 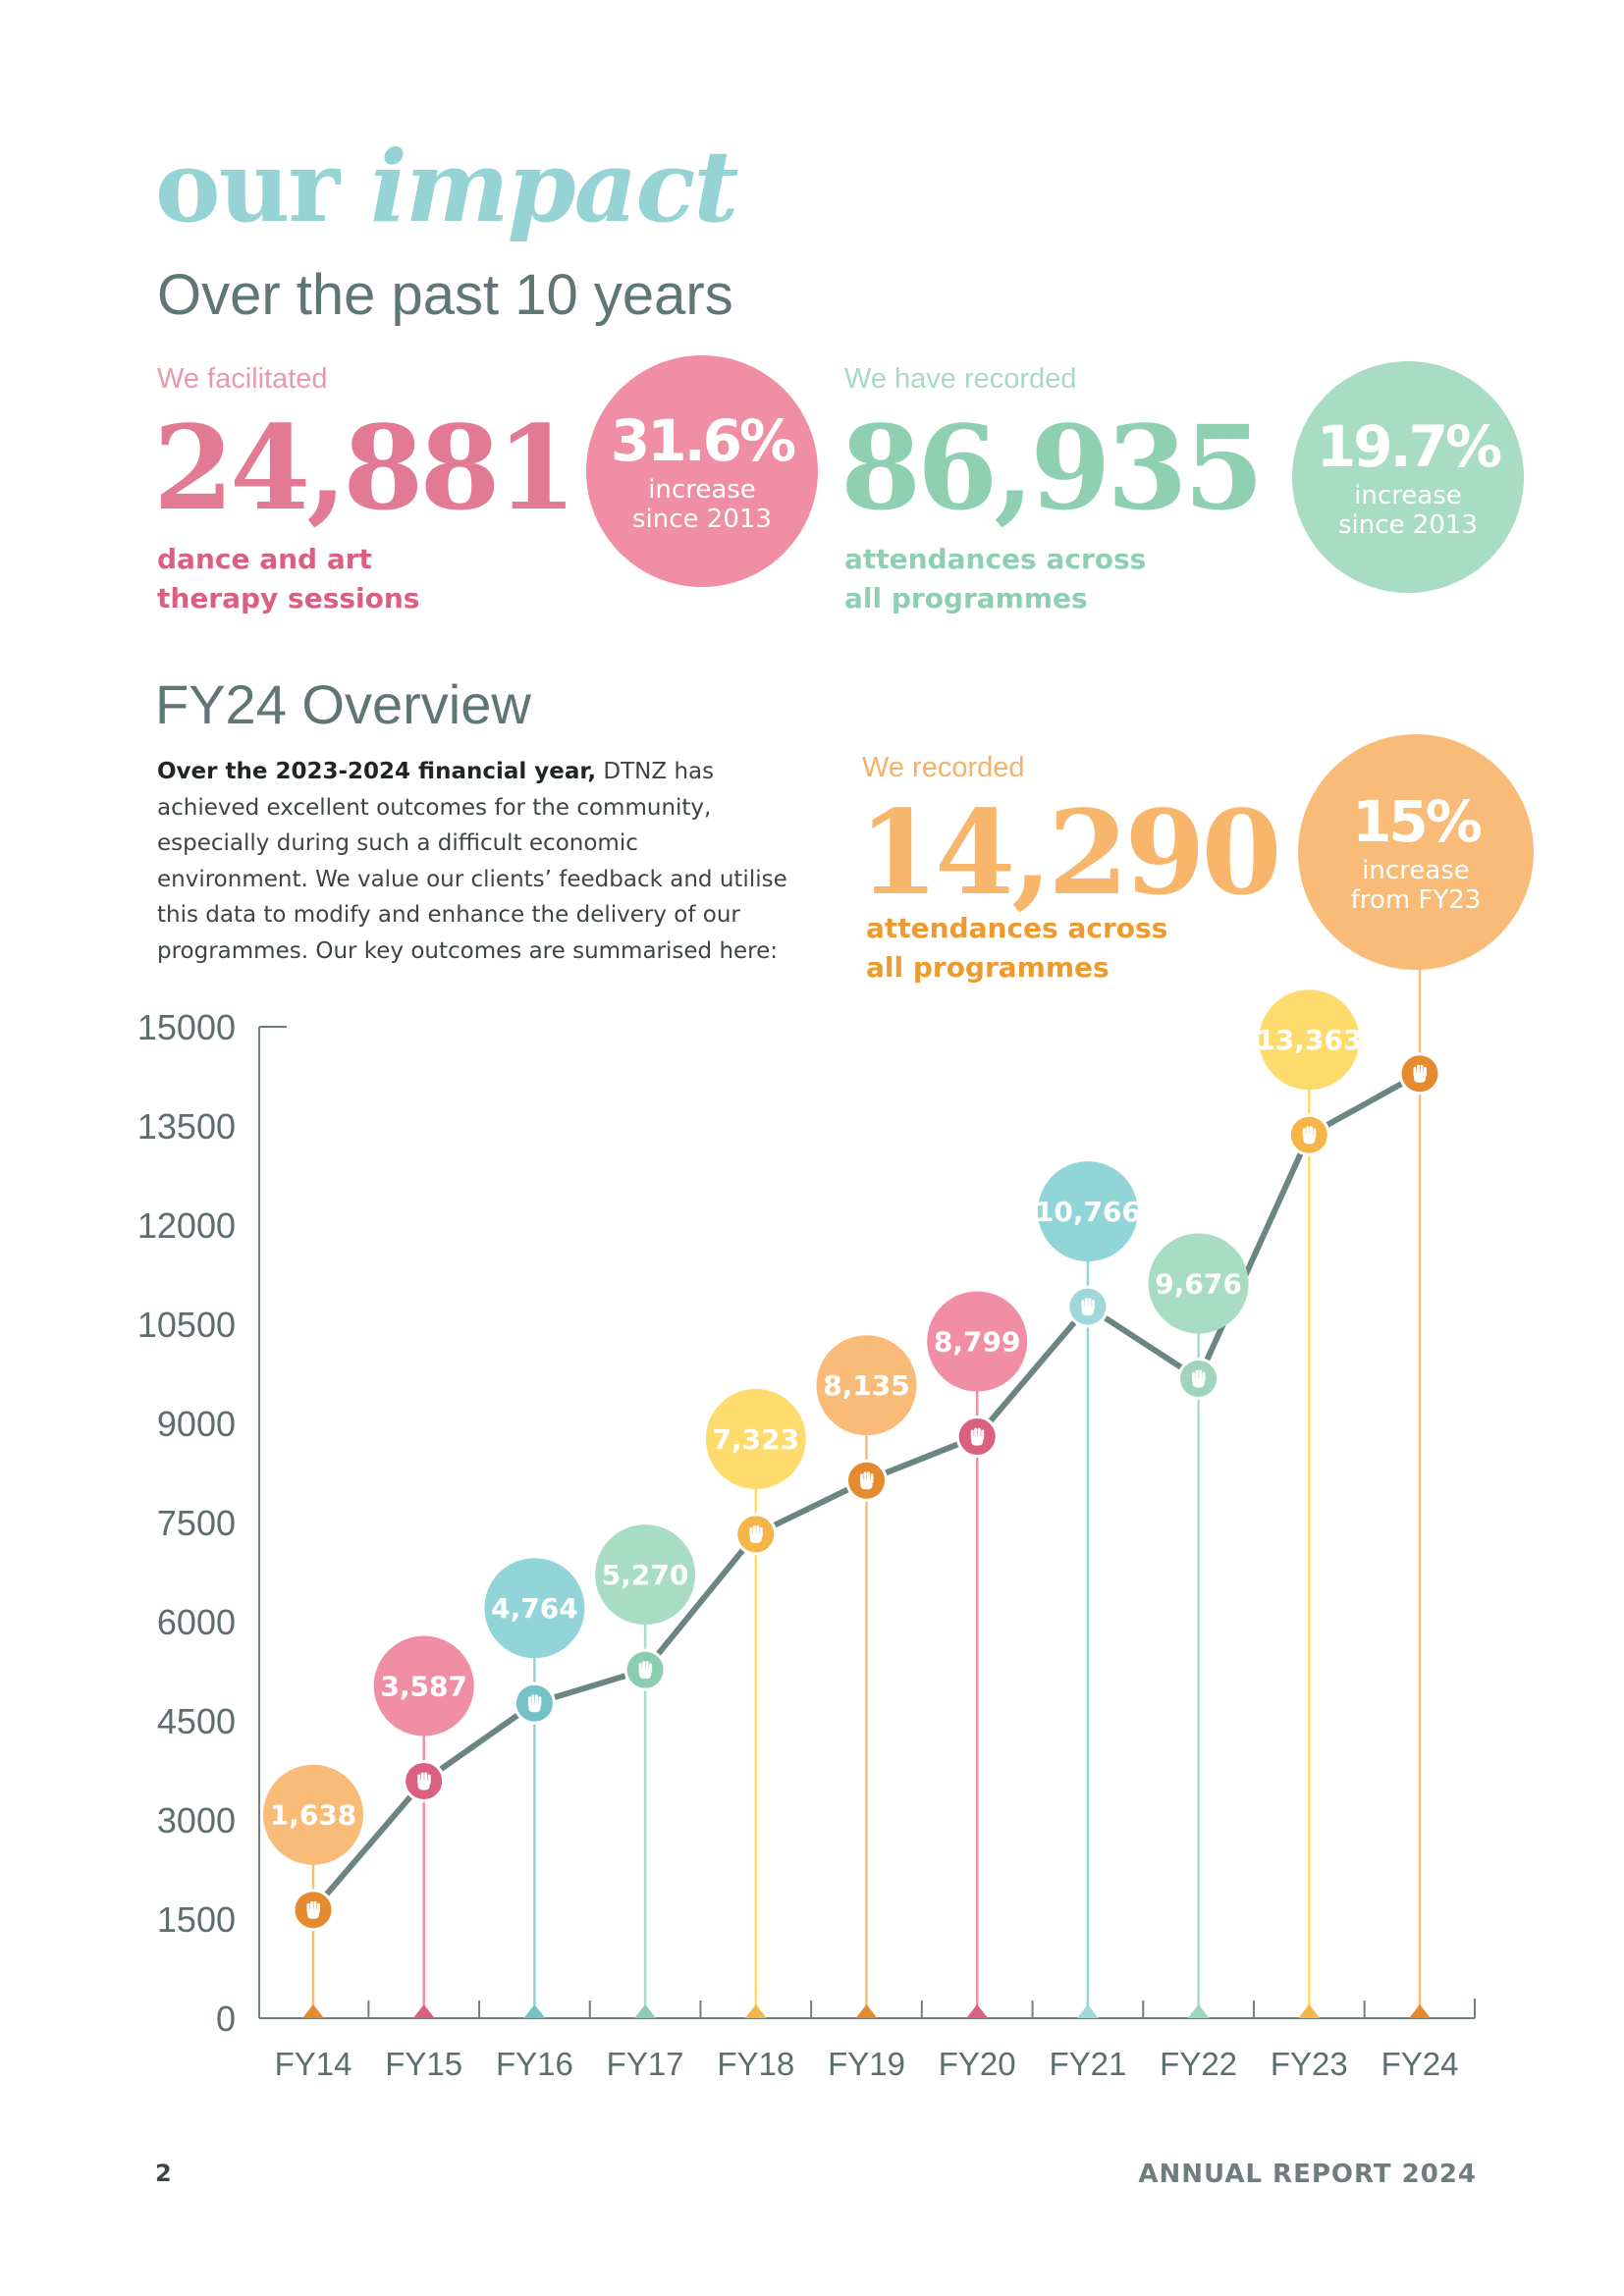 I want to click on x-tick-label: FY21, so click(x=1087, y=2064).